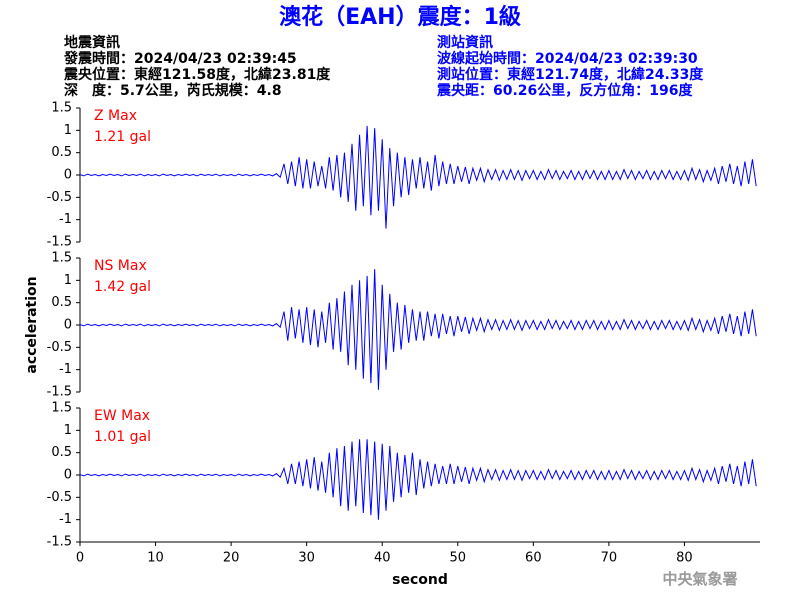  Describe the element at coordinates (122, 137) in the screenshot. I see `annotation: 1.21 gal` at that location.